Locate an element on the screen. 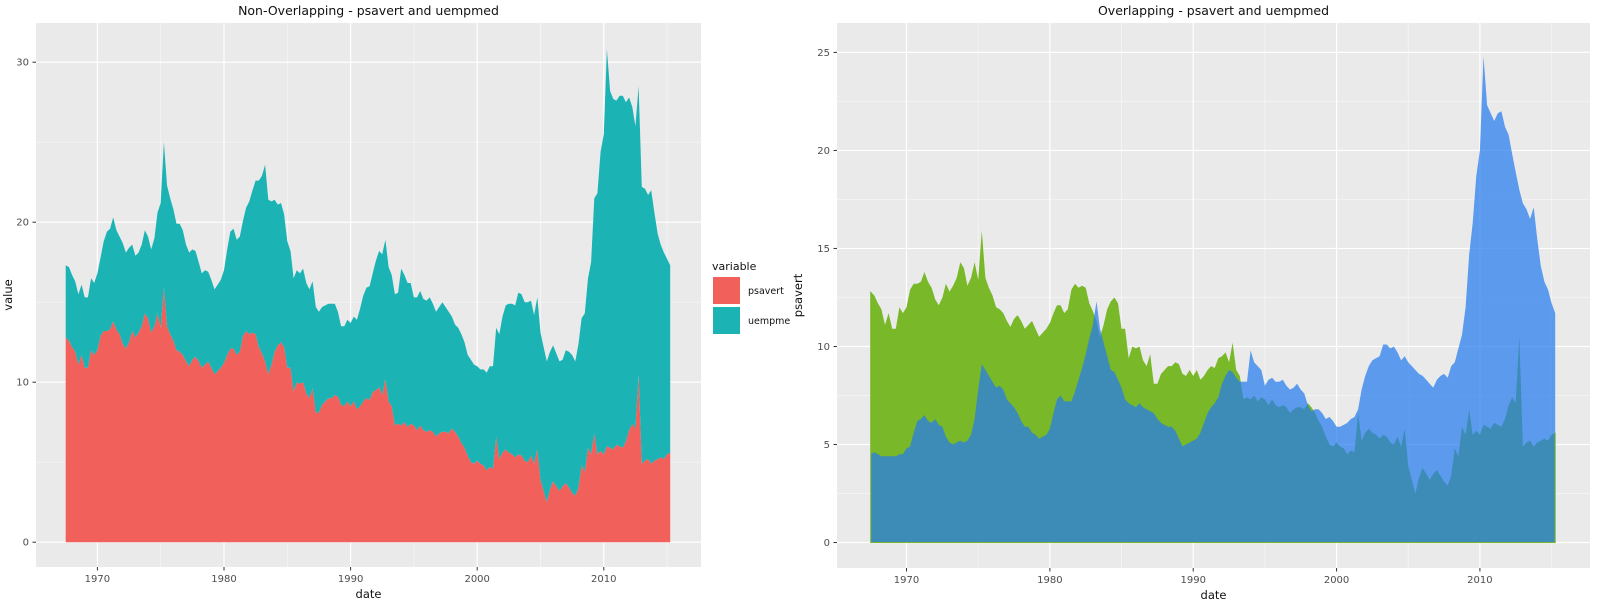 This screenshot has height=600, width=1600. legend-key-psavert is located at coordinates (726, 290).